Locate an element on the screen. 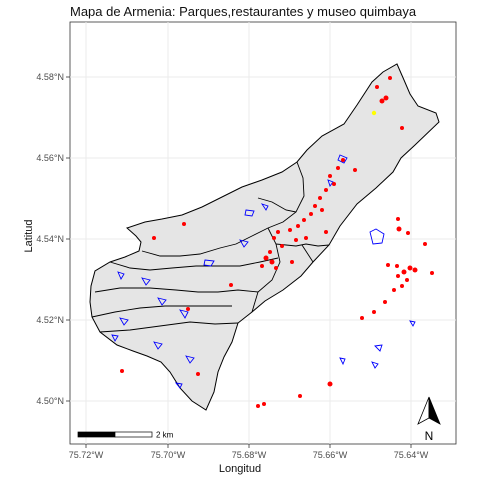  x-tick-label: 75.70°W is located at coordinates (168, 455).